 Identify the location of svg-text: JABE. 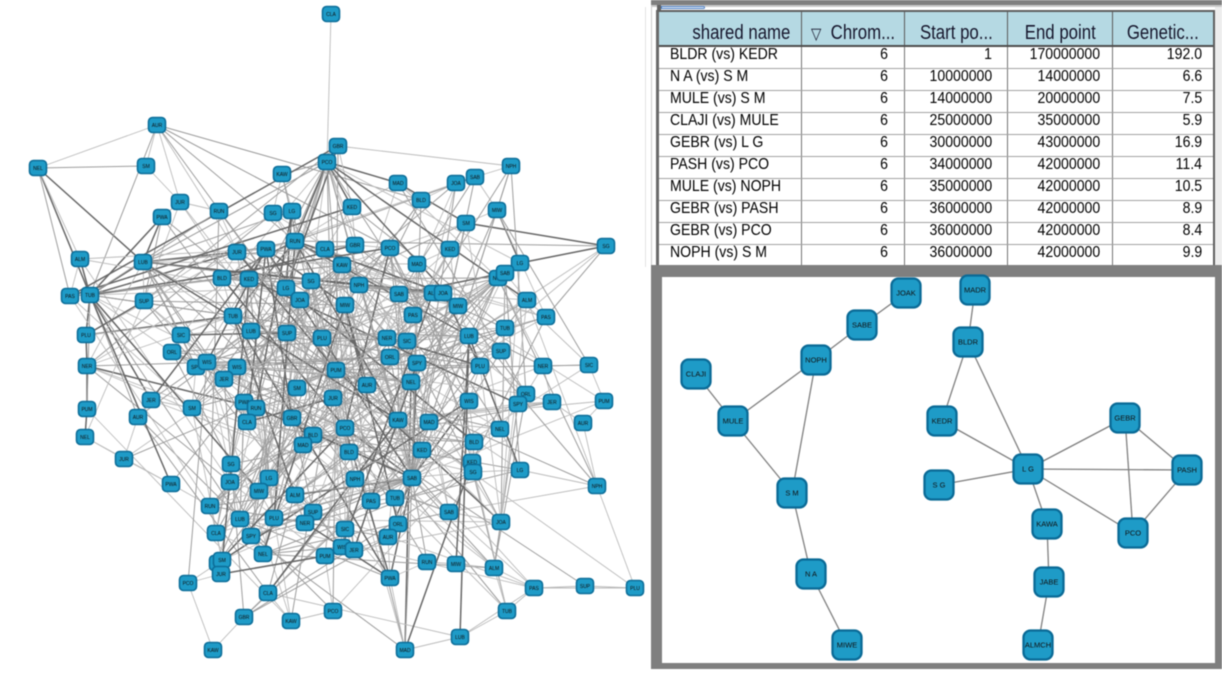
(1049, 582).